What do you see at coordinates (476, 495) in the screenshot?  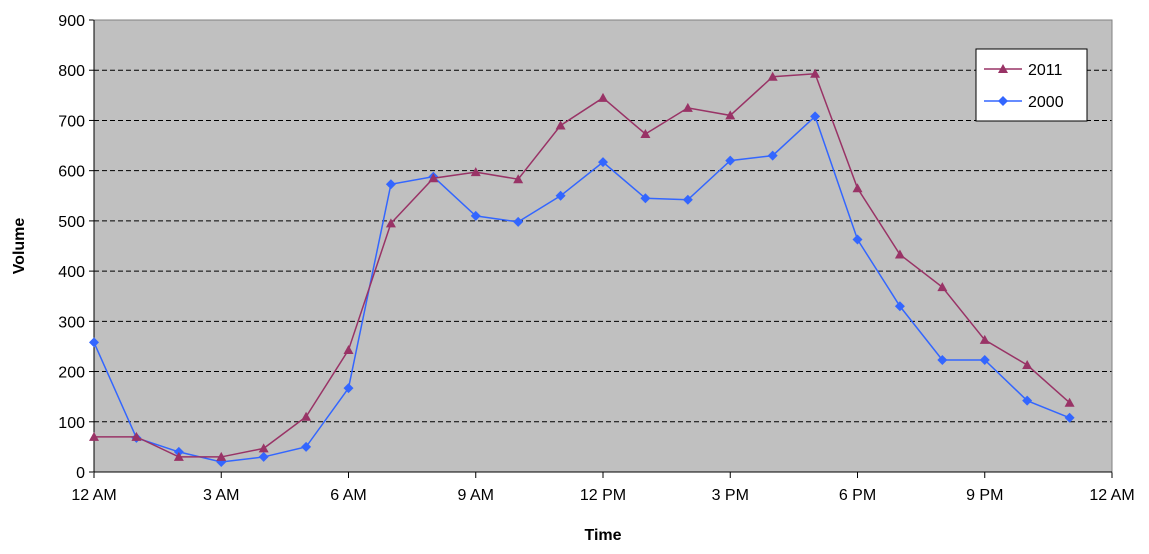 I see `x-tick-label: 9 AM` at bounding box center [476, 495].